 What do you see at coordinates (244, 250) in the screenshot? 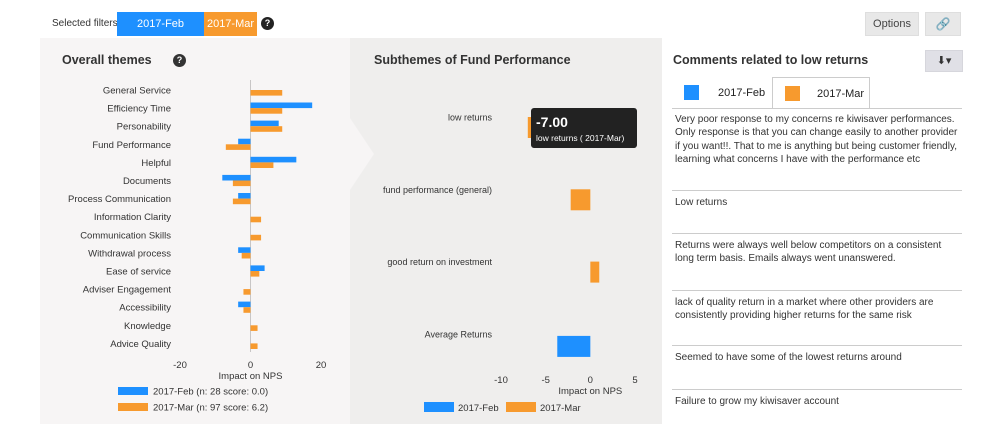
I see `bar-withdrawal-process-feb` at bounding box center [244, 250].